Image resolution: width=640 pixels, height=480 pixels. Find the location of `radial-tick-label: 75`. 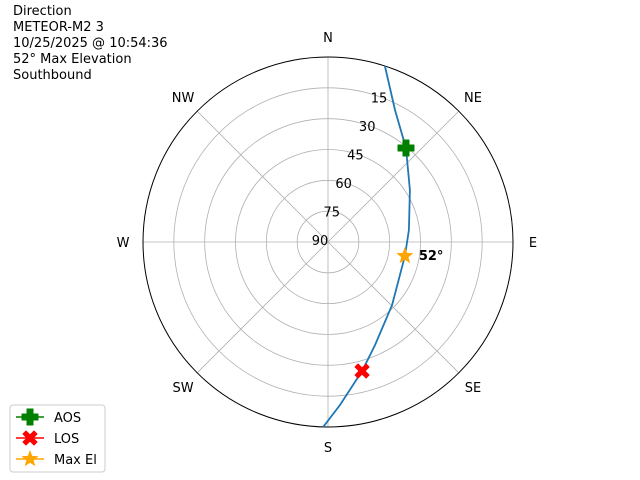

radial-tick-label: 75 is located at coordinates (332, 213).